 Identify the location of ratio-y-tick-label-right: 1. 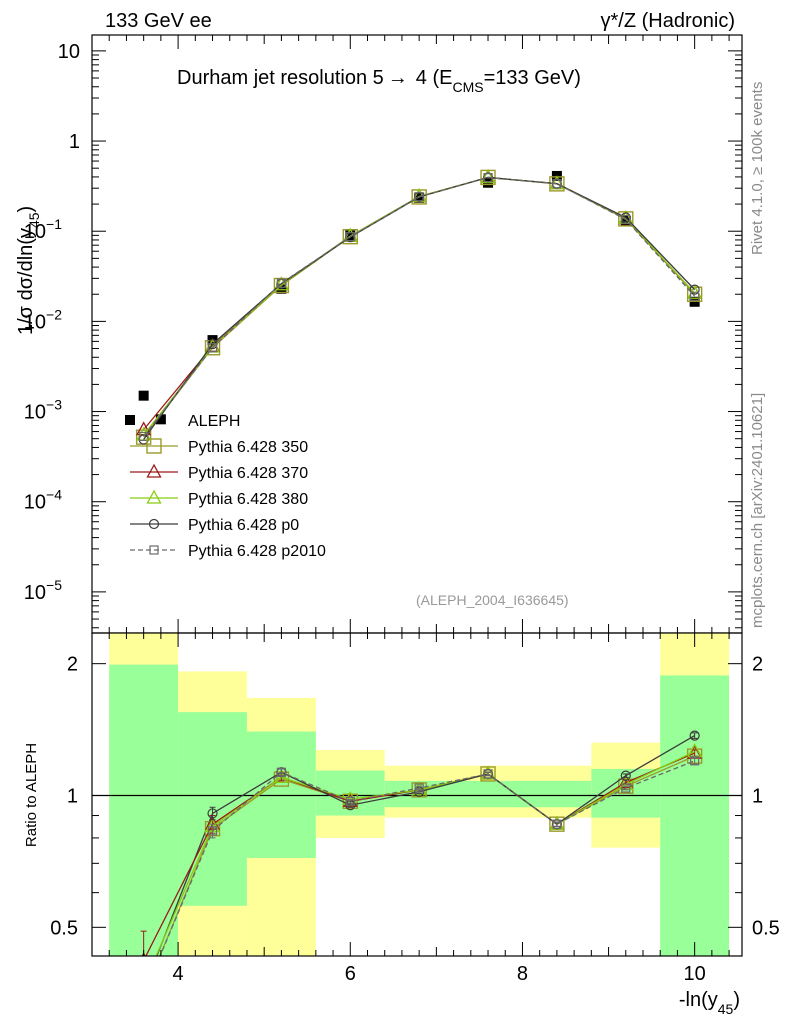
(757, 796).